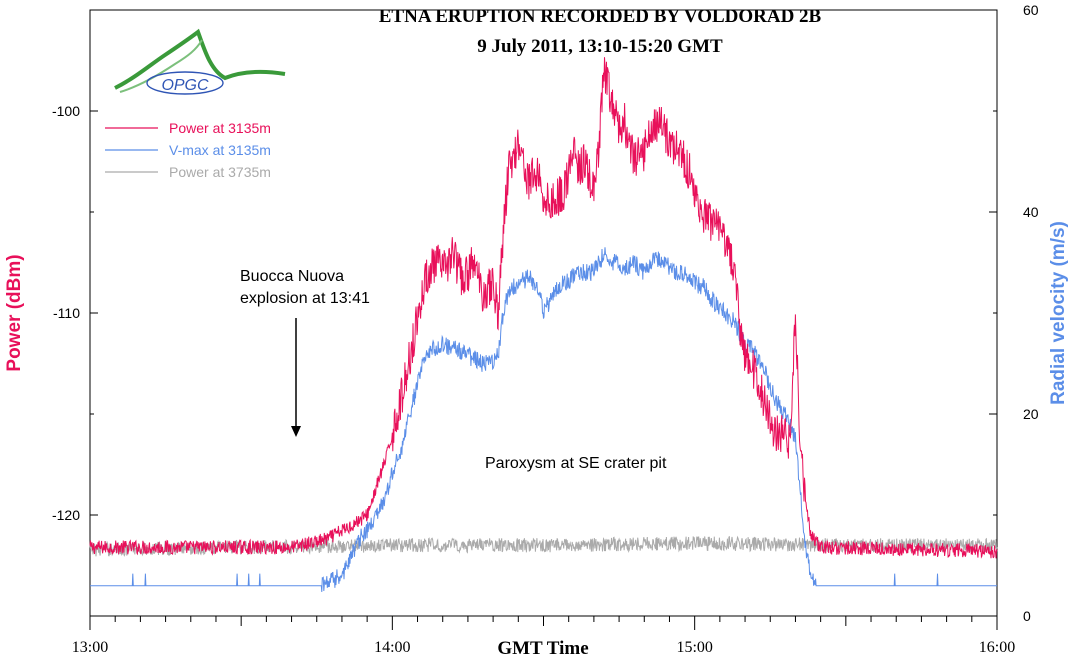 This screenshot has width=1074, height=661. What do you see at coordinates (1031, 10) in the screenshot?
I see `right-tick-label: 60` at bounding box center [1031, 10].